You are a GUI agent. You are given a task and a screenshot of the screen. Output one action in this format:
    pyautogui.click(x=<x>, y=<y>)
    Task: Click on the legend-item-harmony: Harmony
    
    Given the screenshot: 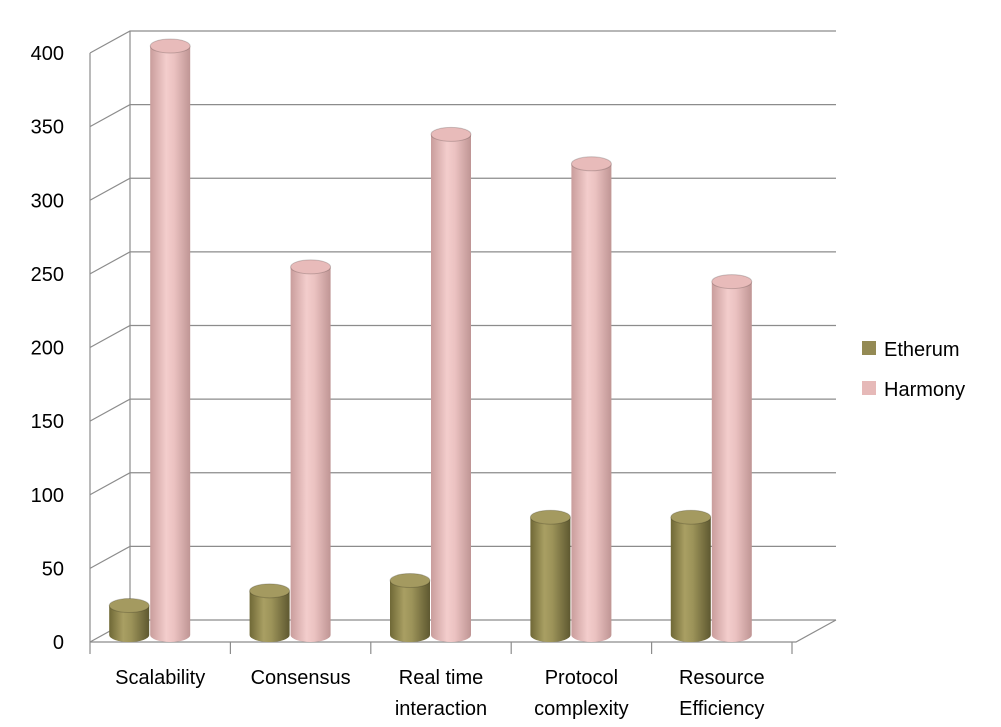 What is the action you would take?
    pyautogui.click(x=913, y=390)
    